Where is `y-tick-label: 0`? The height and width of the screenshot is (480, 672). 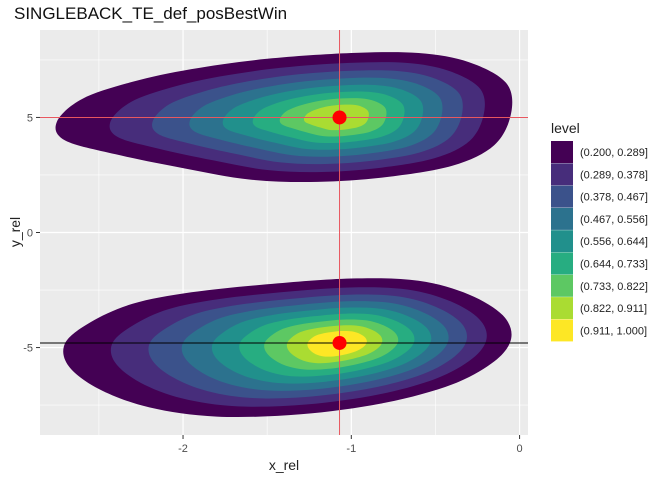
y-tick-label: 0 is located at coordinates (30, 234).